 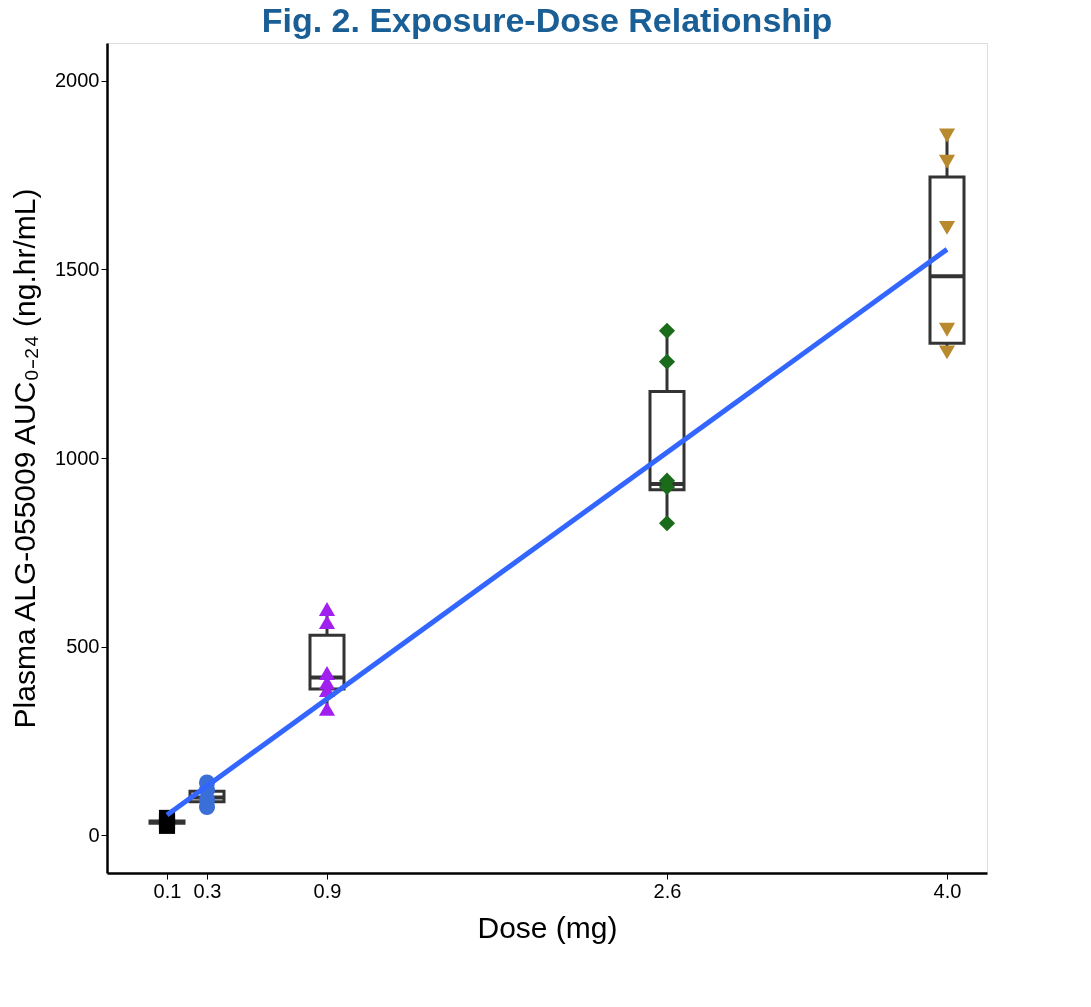 What do you see at coordinates (547, 927) in the screenshot?
I see `x-axis-title: Dose (mg)` at bounding box center [547, 927].